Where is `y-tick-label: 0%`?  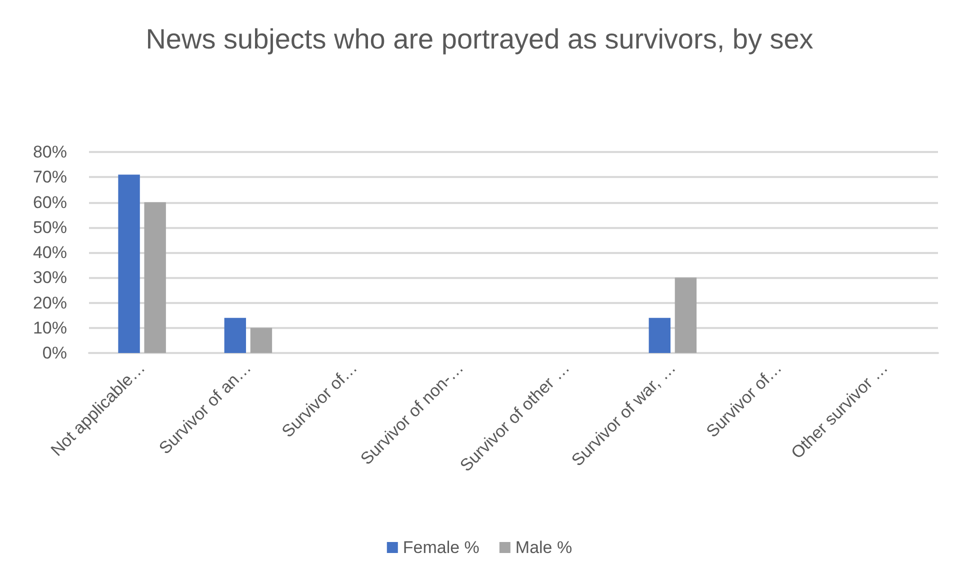 y-tick-label: 0% is located at coordinates (54, 353).